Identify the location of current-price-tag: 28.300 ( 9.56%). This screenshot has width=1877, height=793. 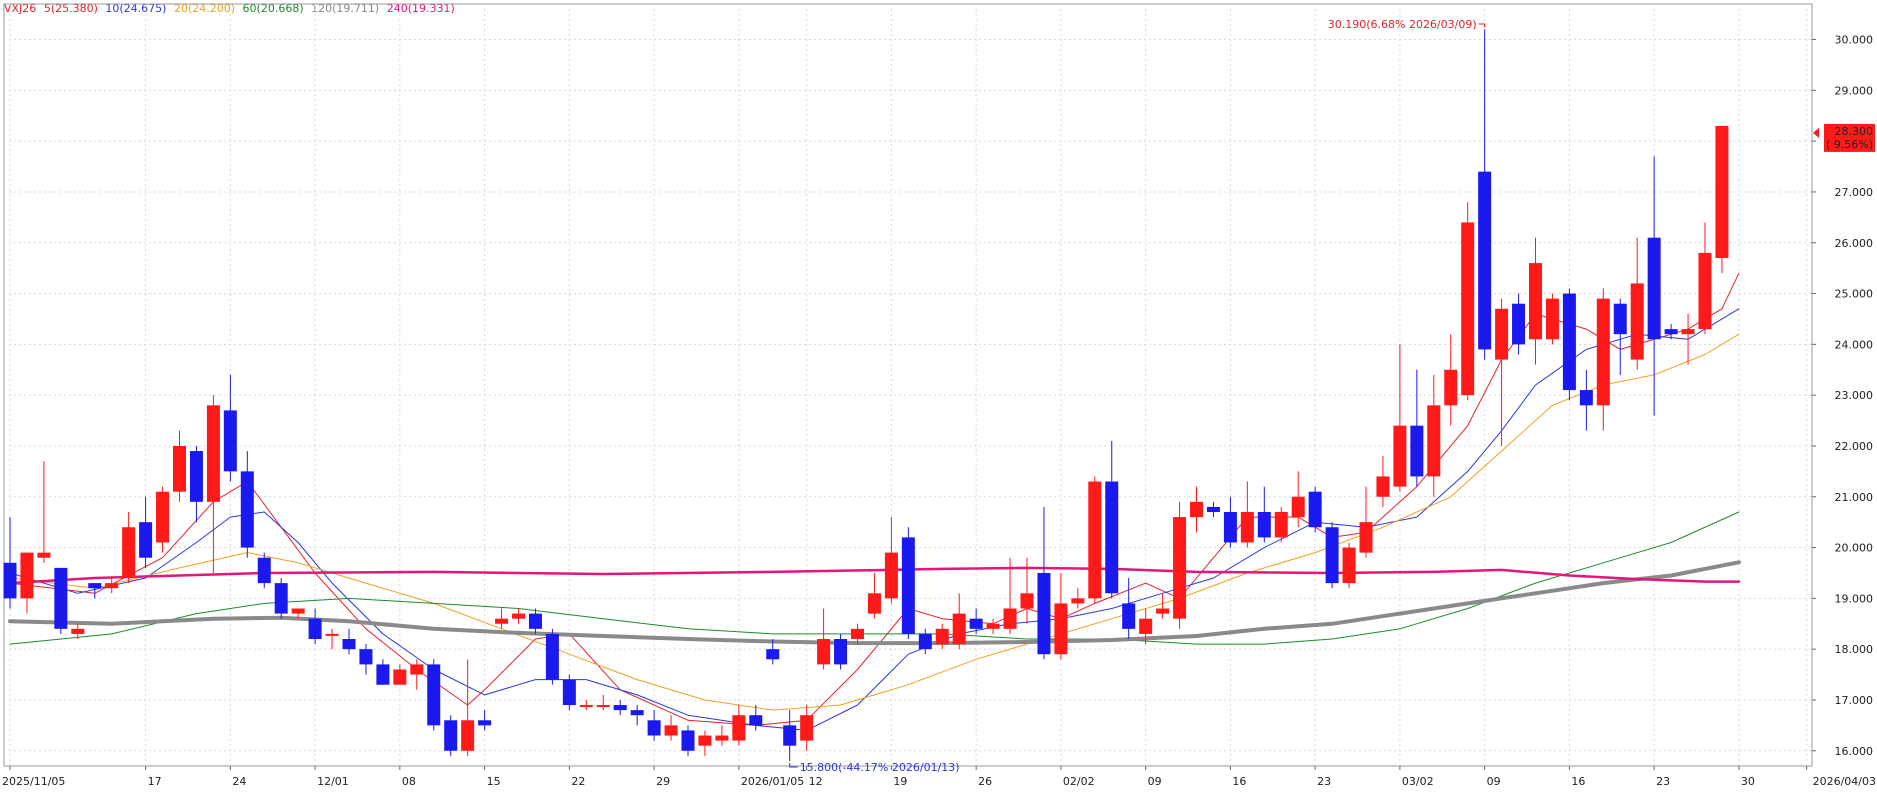
(1844, 137).